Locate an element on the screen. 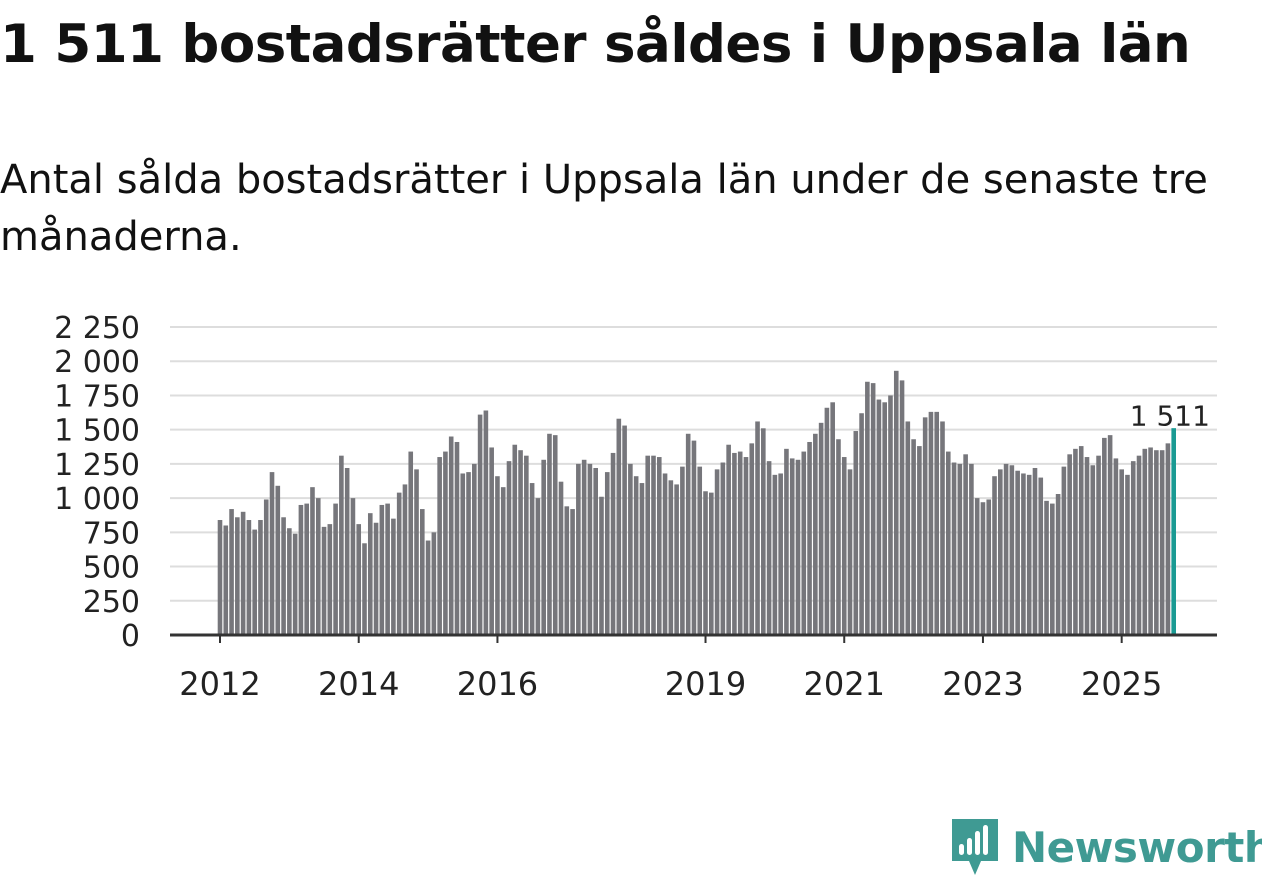  newsworthy-logo: Newsworthy is located at coordinates (1106, 847).